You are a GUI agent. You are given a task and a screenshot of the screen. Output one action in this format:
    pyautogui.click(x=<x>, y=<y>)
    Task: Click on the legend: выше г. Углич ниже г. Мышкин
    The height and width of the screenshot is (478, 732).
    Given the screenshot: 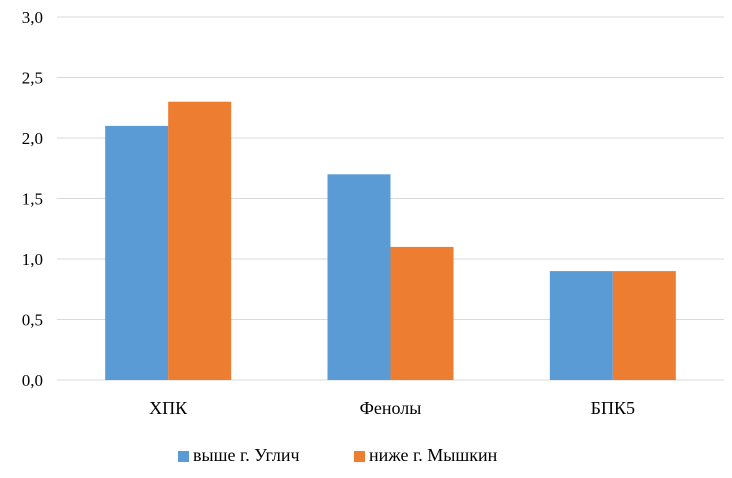 What is the action you would take?
    pyautogui.click(x=338, y=455)
    